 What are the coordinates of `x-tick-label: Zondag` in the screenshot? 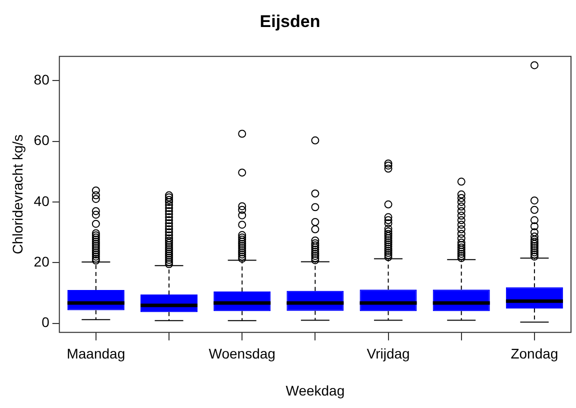 It's located at (534, 354).